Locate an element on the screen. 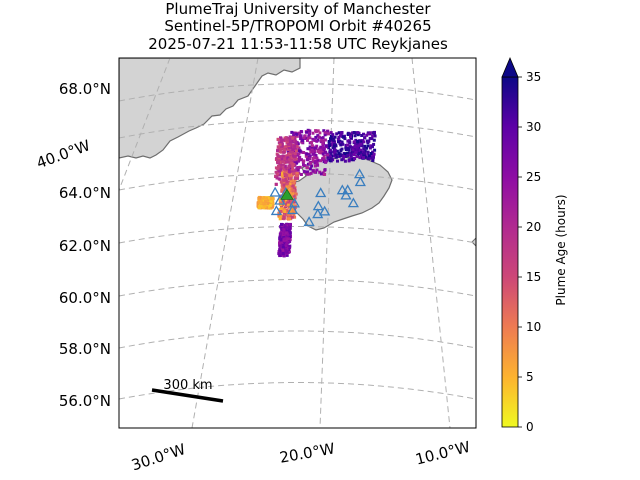 Image resolution: width=640 pixels, height=480 pixels. colorbar-label: Plume Age (hours) is located at coordinates (561, 249).